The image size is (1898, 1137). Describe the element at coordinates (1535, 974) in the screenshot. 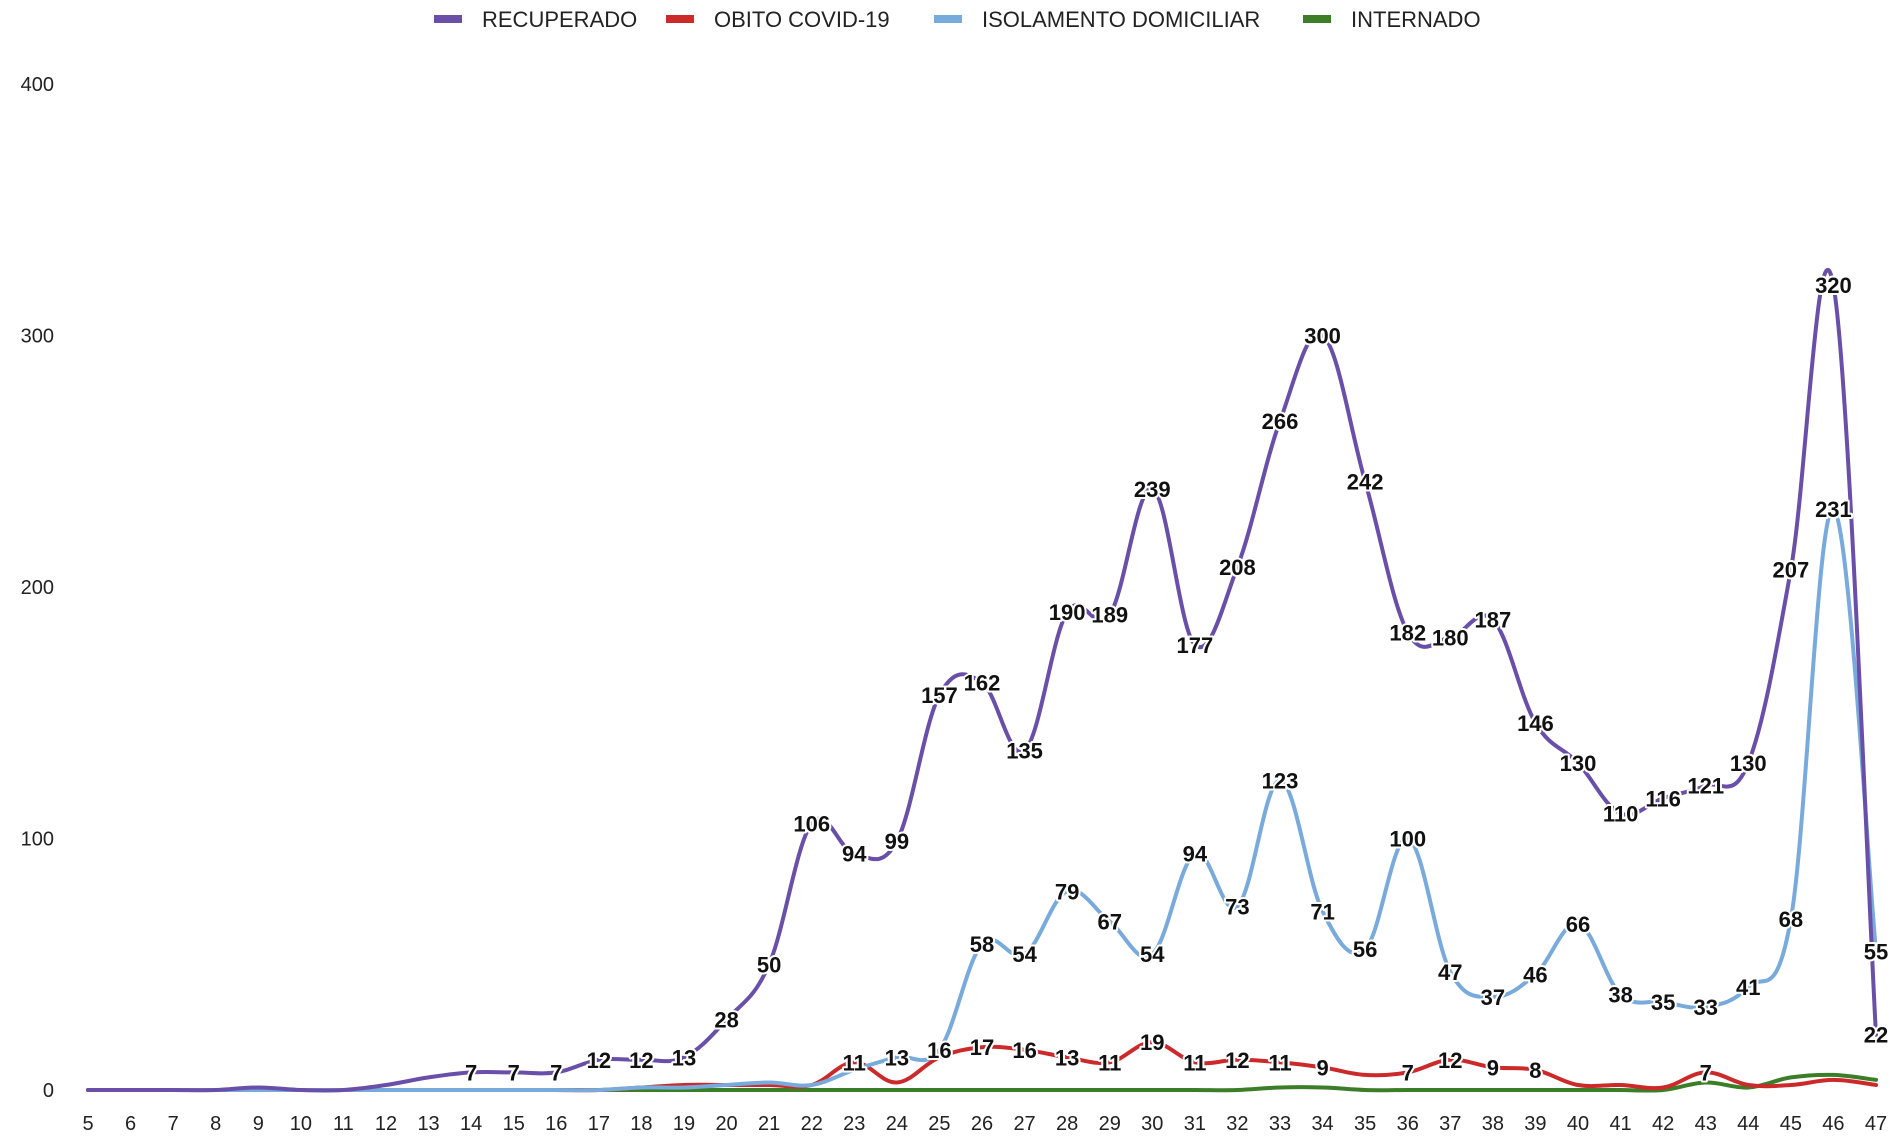

I see `data-label-isolamento-domiciliar: 46` at that location.